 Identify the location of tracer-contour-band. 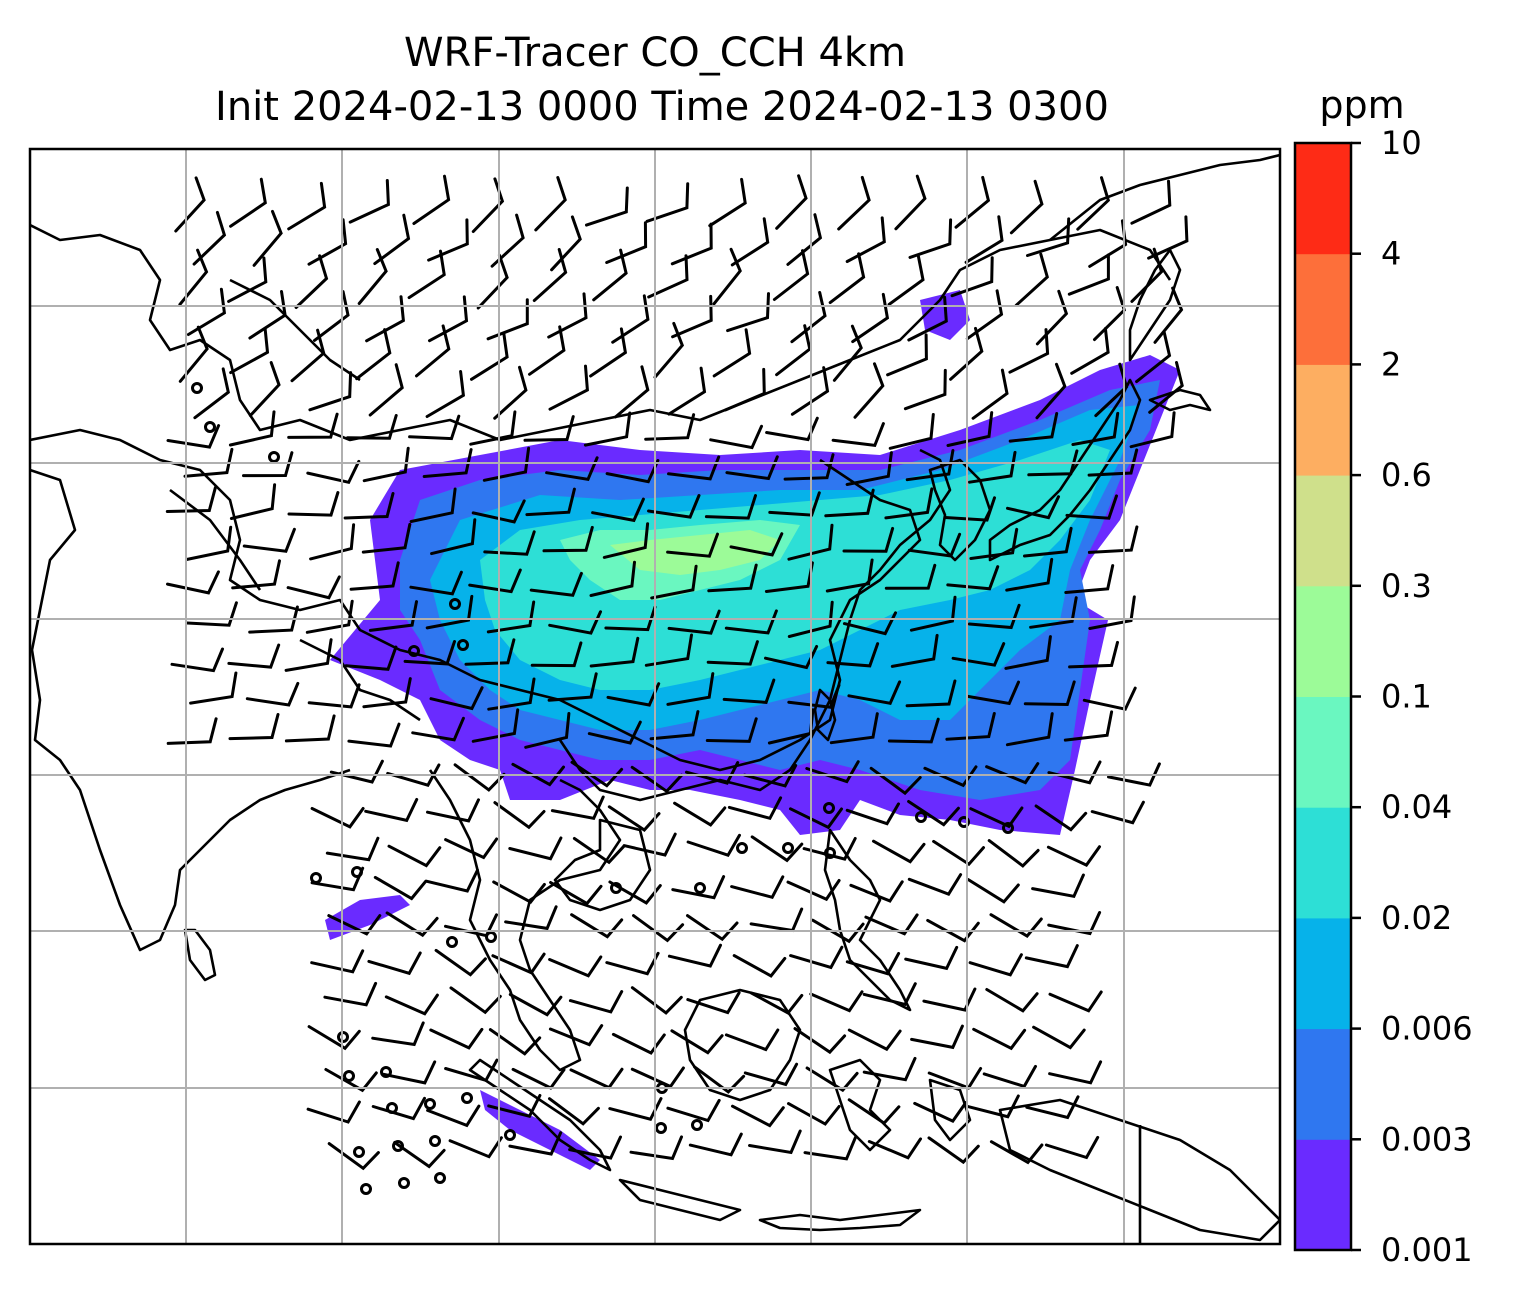
(367, 917).